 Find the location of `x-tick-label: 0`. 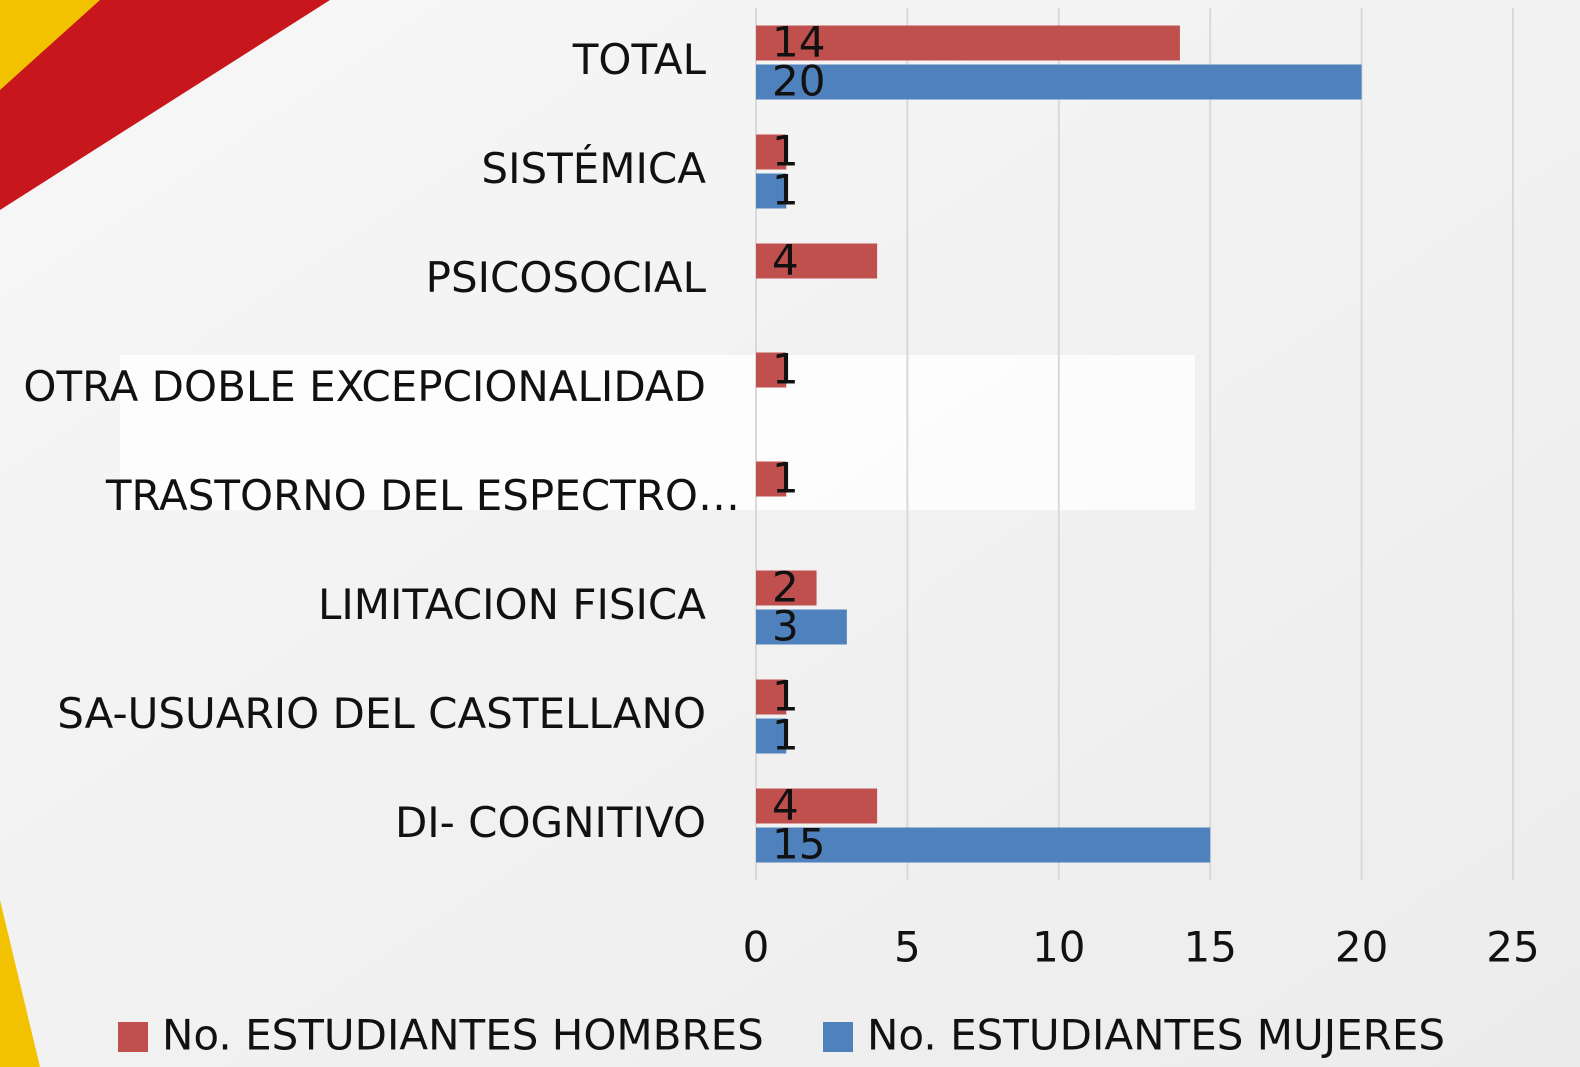

x-tick-label: 0 is located at coordinates (756, 947).